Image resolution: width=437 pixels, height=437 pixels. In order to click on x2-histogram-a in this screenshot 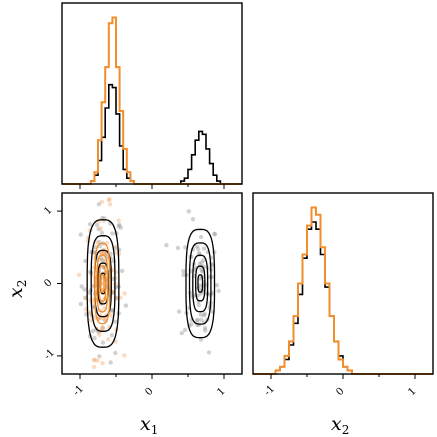, I will do `click(343, 298)`.